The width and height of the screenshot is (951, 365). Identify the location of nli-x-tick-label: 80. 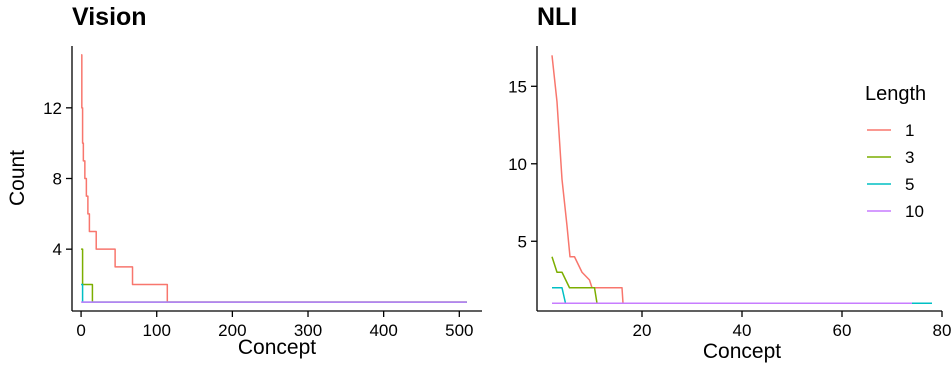
(942, 330).